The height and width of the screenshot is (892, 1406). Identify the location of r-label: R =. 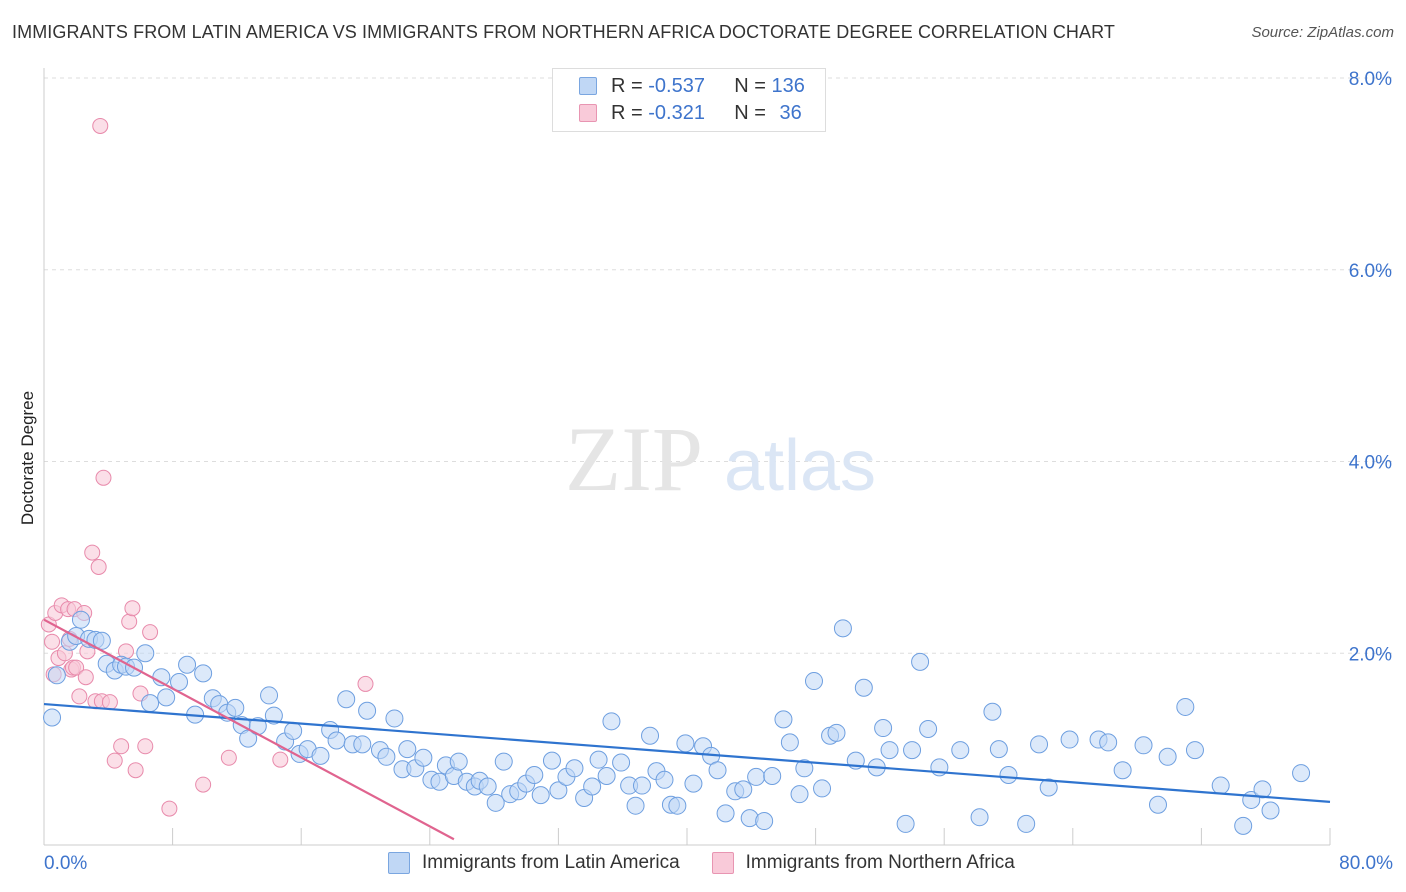
(627, 112).